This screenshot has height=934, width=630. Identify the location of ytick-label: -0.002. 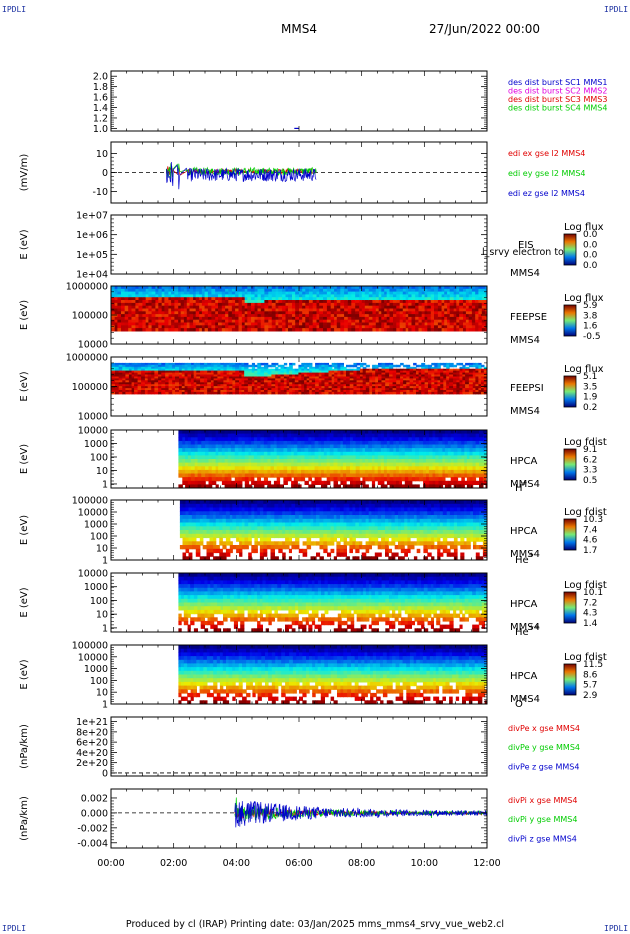
(92, 828).